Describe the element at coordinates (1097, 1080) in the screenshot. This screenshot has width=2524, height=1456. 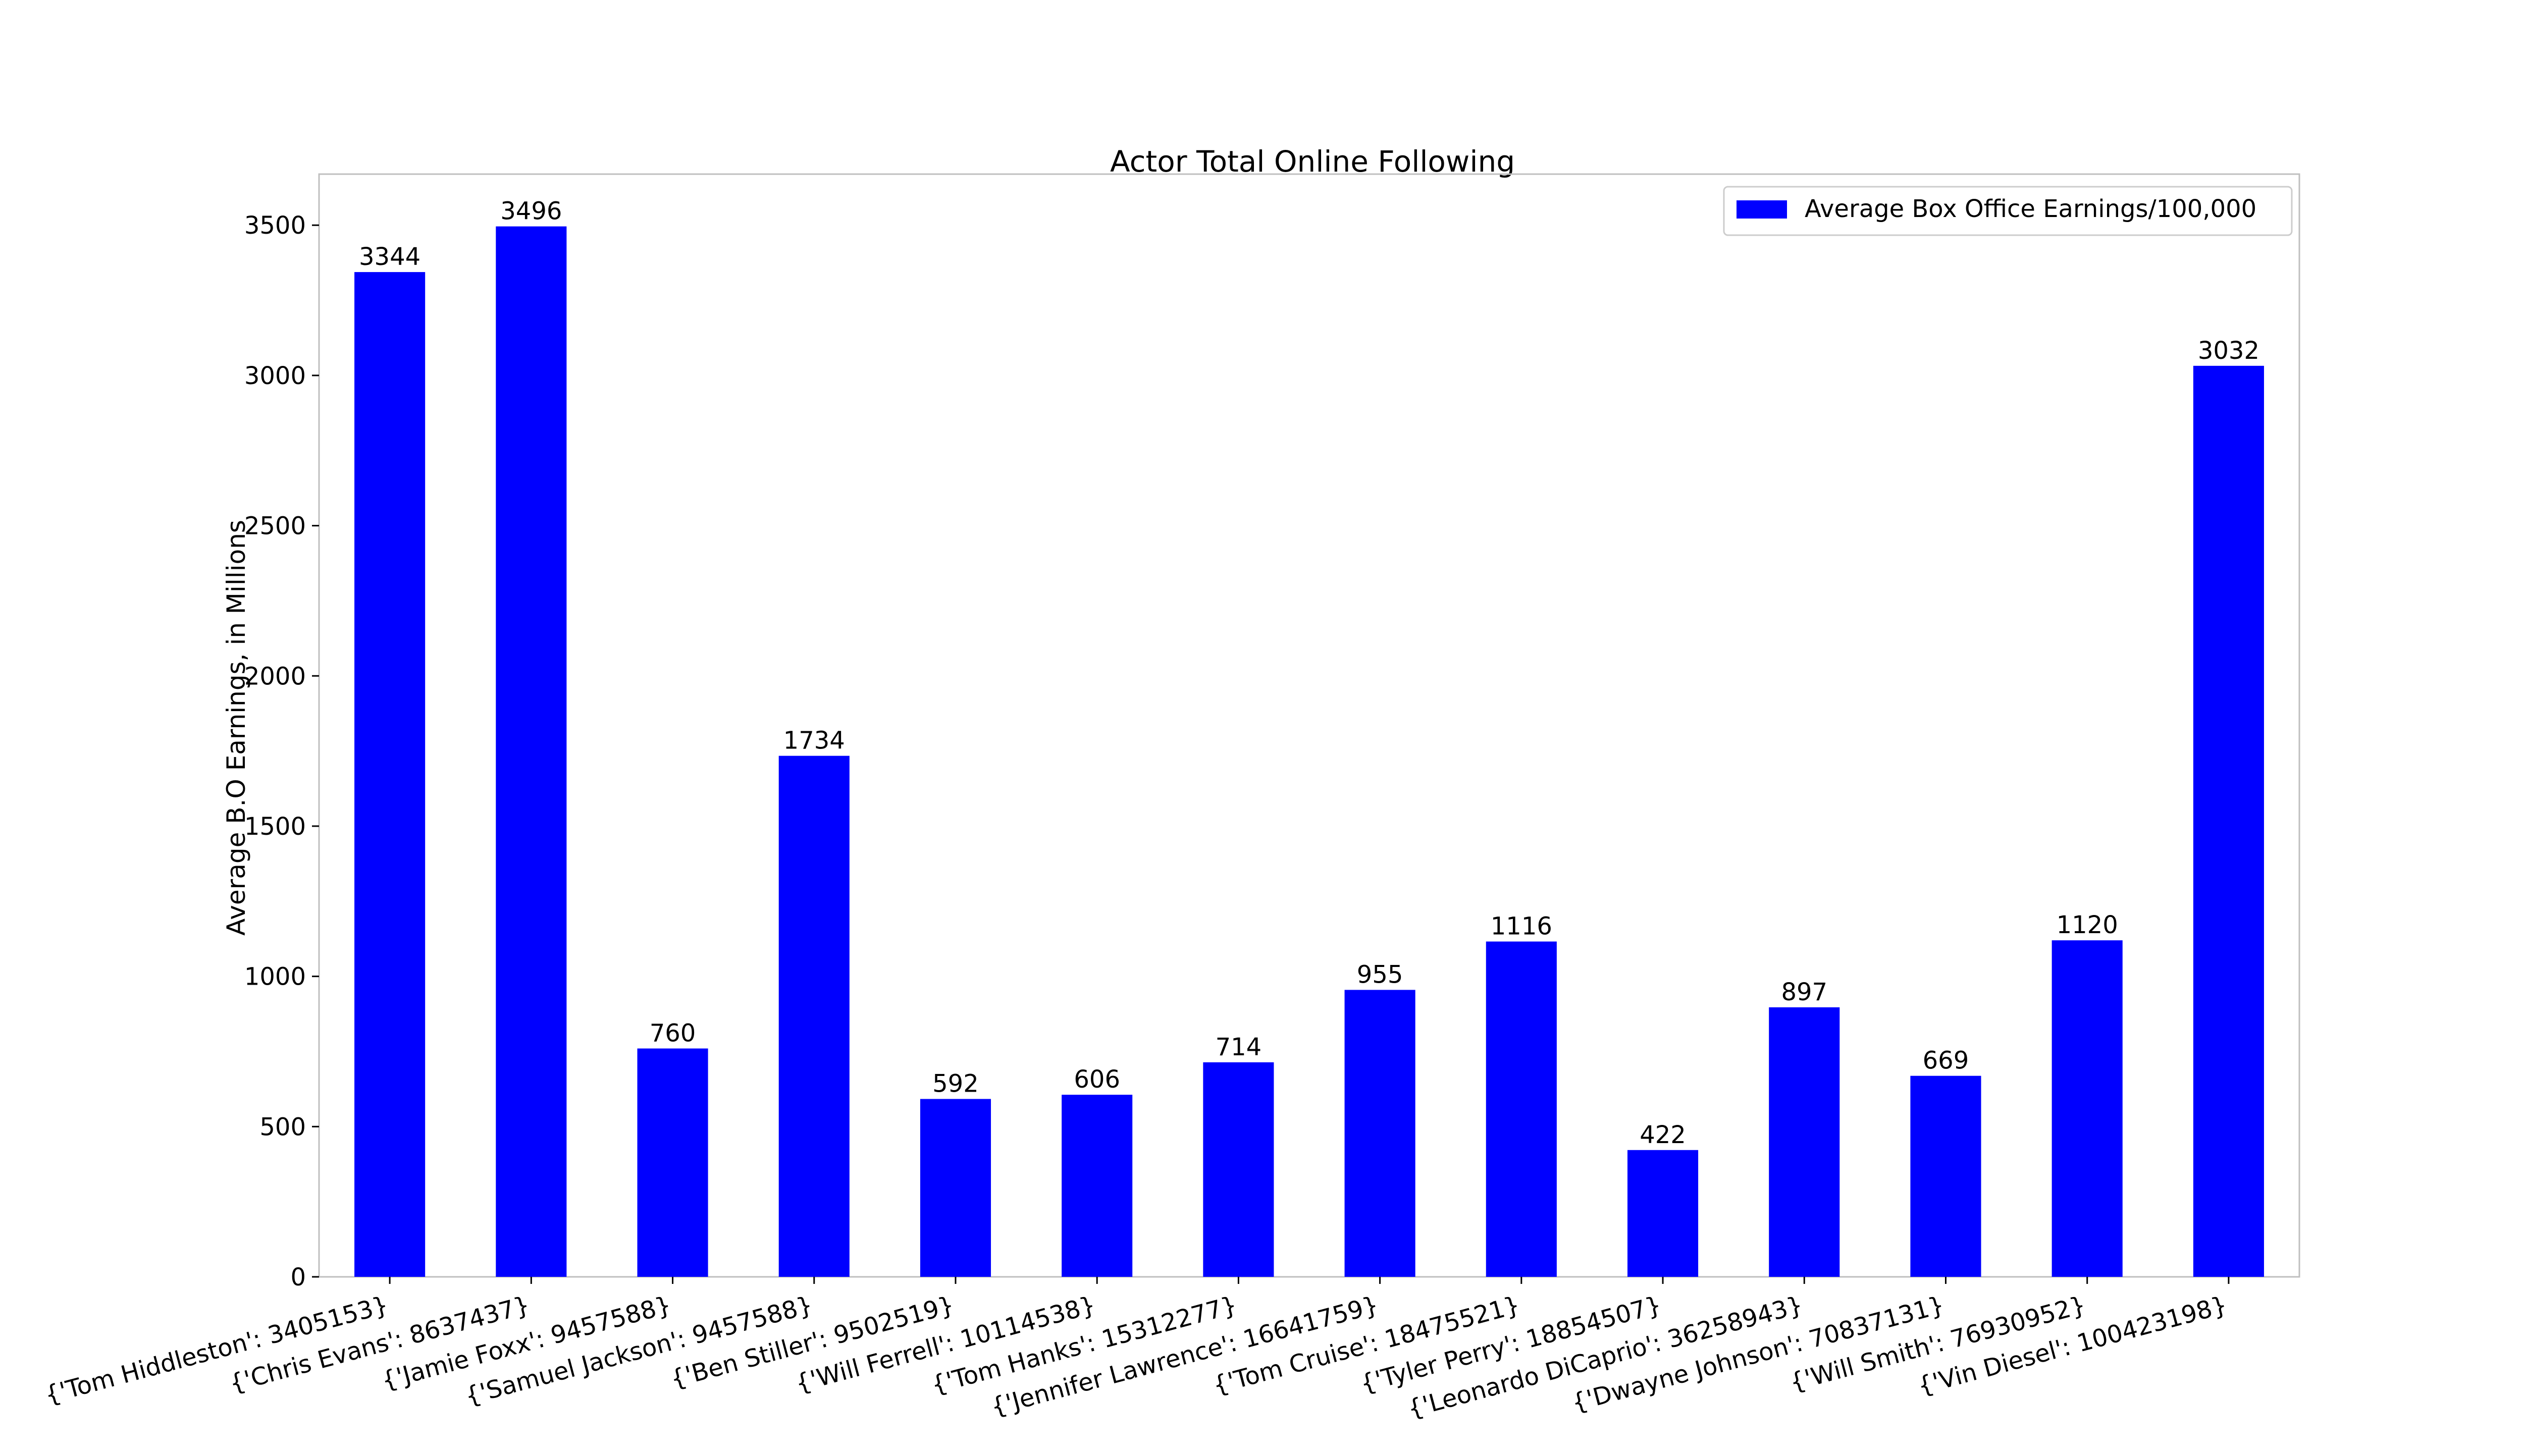
I see `bar-data-label: 606` at that location.